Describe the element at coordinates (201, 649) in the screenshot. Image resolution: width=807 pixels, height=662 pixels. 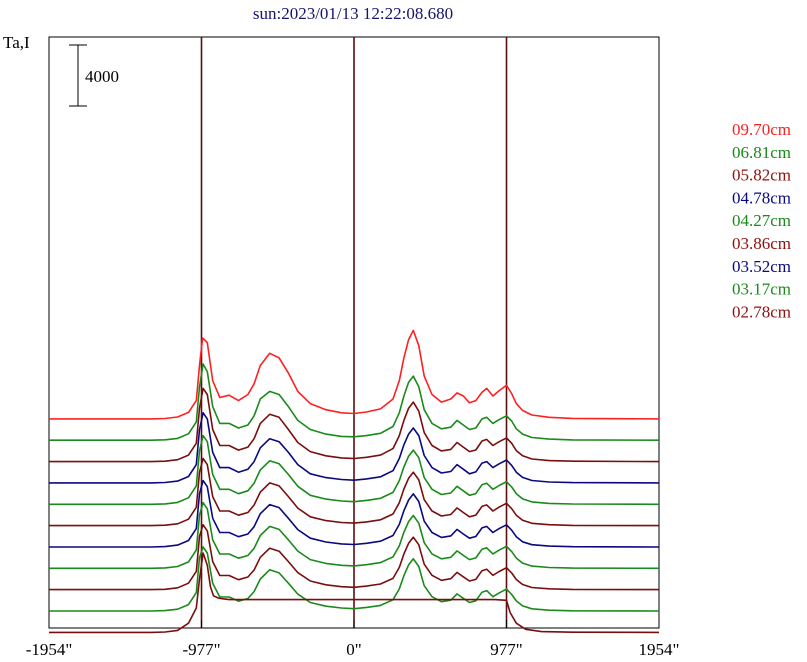
I see `x-tick-label-1: -977"` at that location.